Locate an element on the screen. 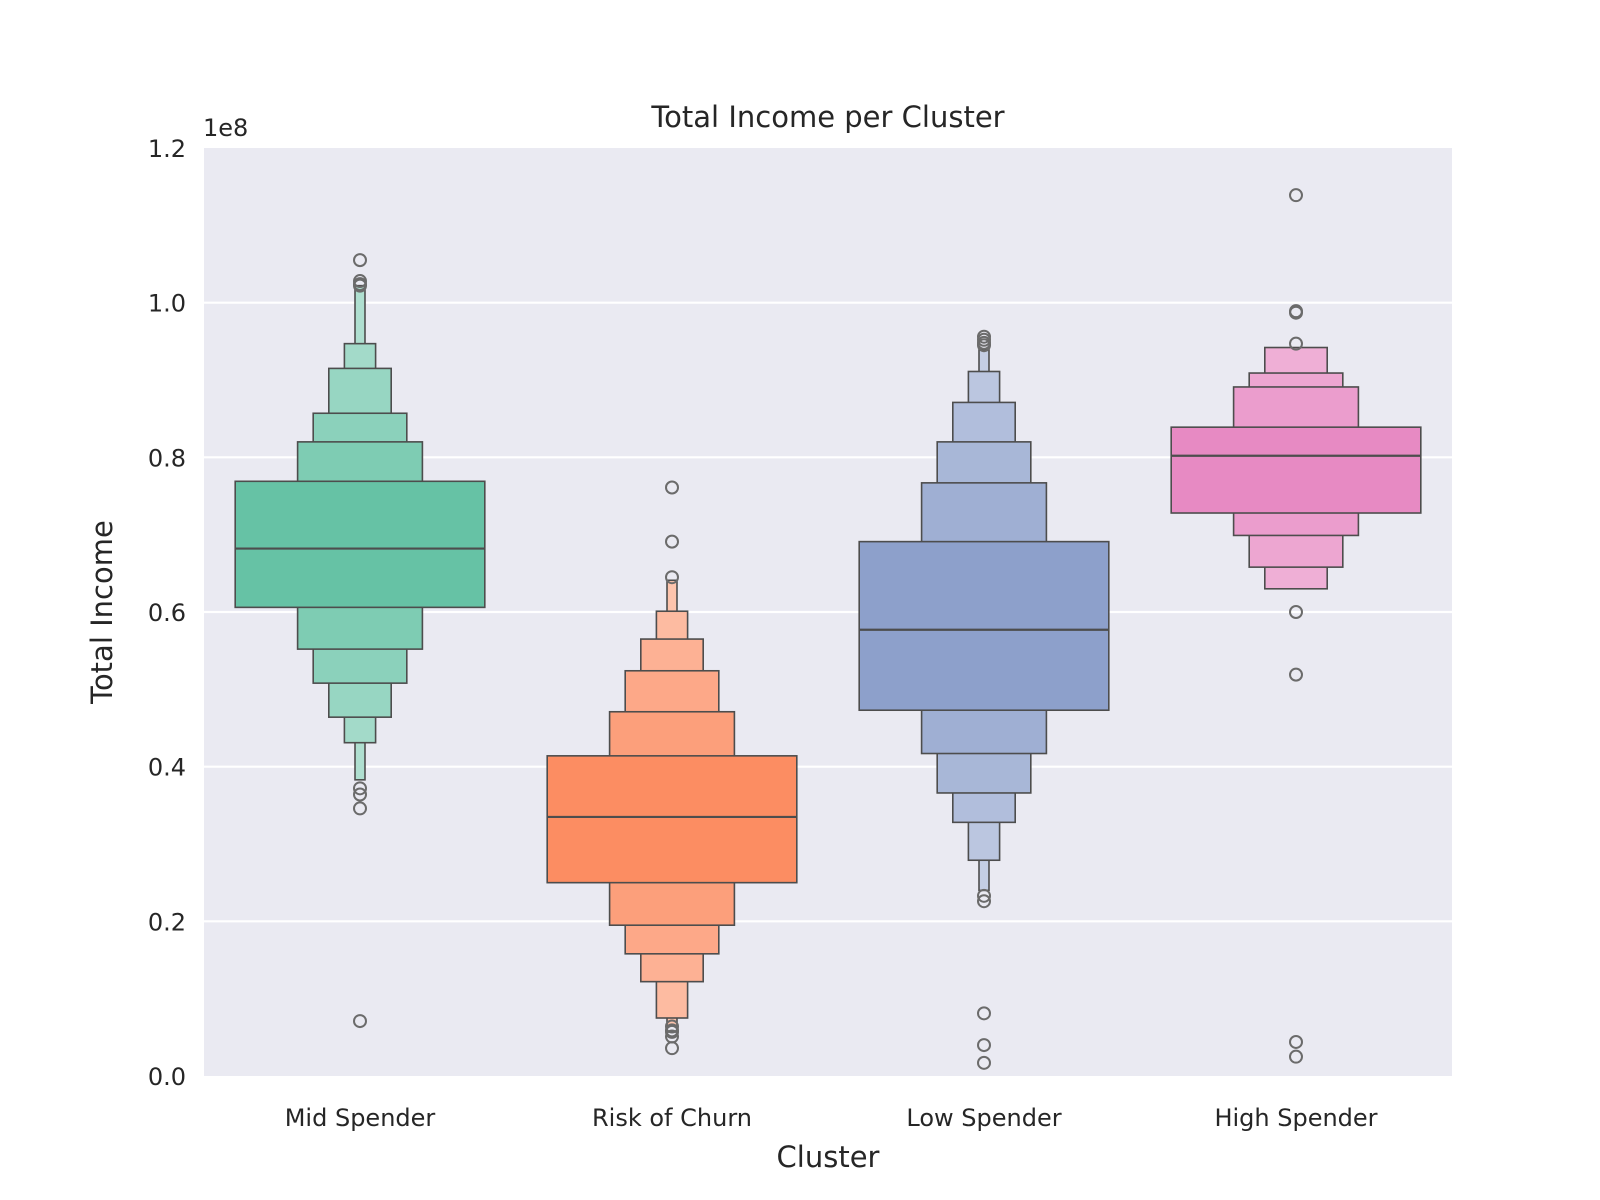 The image size is (1600, 1200). x-tick-label: High Spender is located at coordinates (1295, 1118).